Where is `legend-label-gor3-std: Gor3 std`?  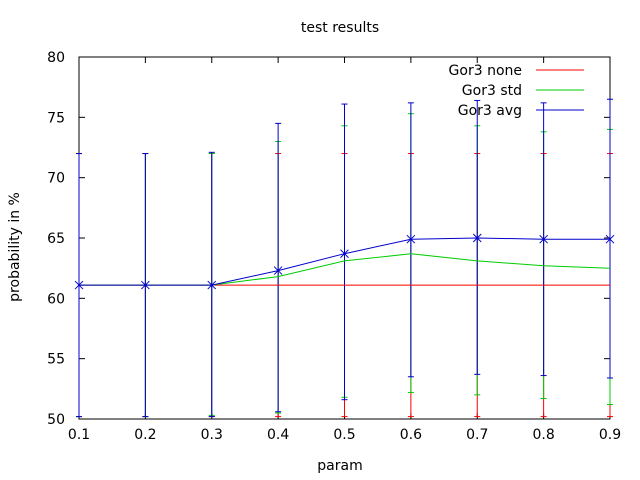 legend-label-gor3-std: Gor3 std is located at coordinates (492, 91).